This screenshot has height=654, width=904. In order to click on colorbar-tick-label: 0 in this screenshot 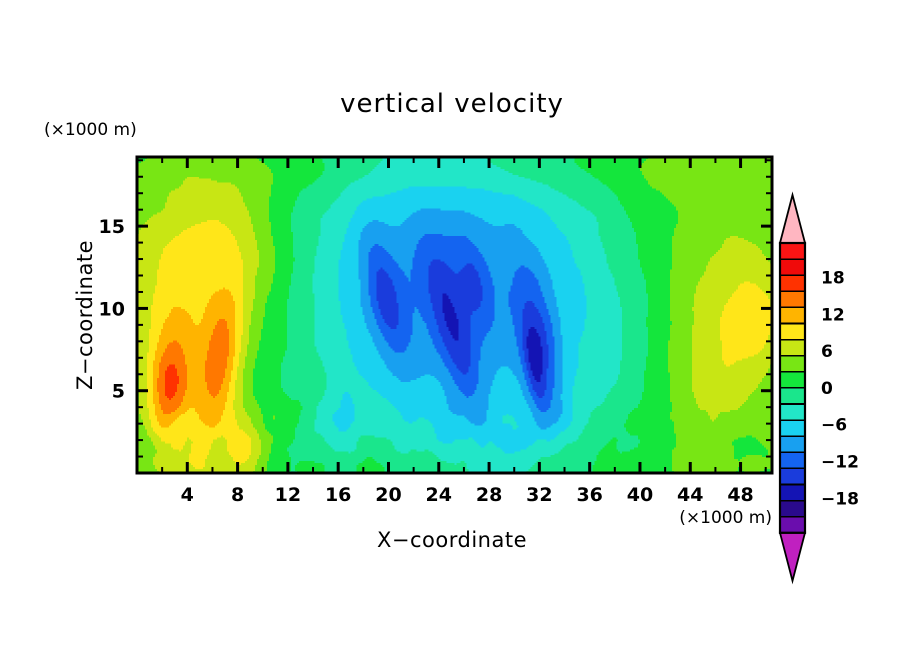, I will do `click(827, 389)`.